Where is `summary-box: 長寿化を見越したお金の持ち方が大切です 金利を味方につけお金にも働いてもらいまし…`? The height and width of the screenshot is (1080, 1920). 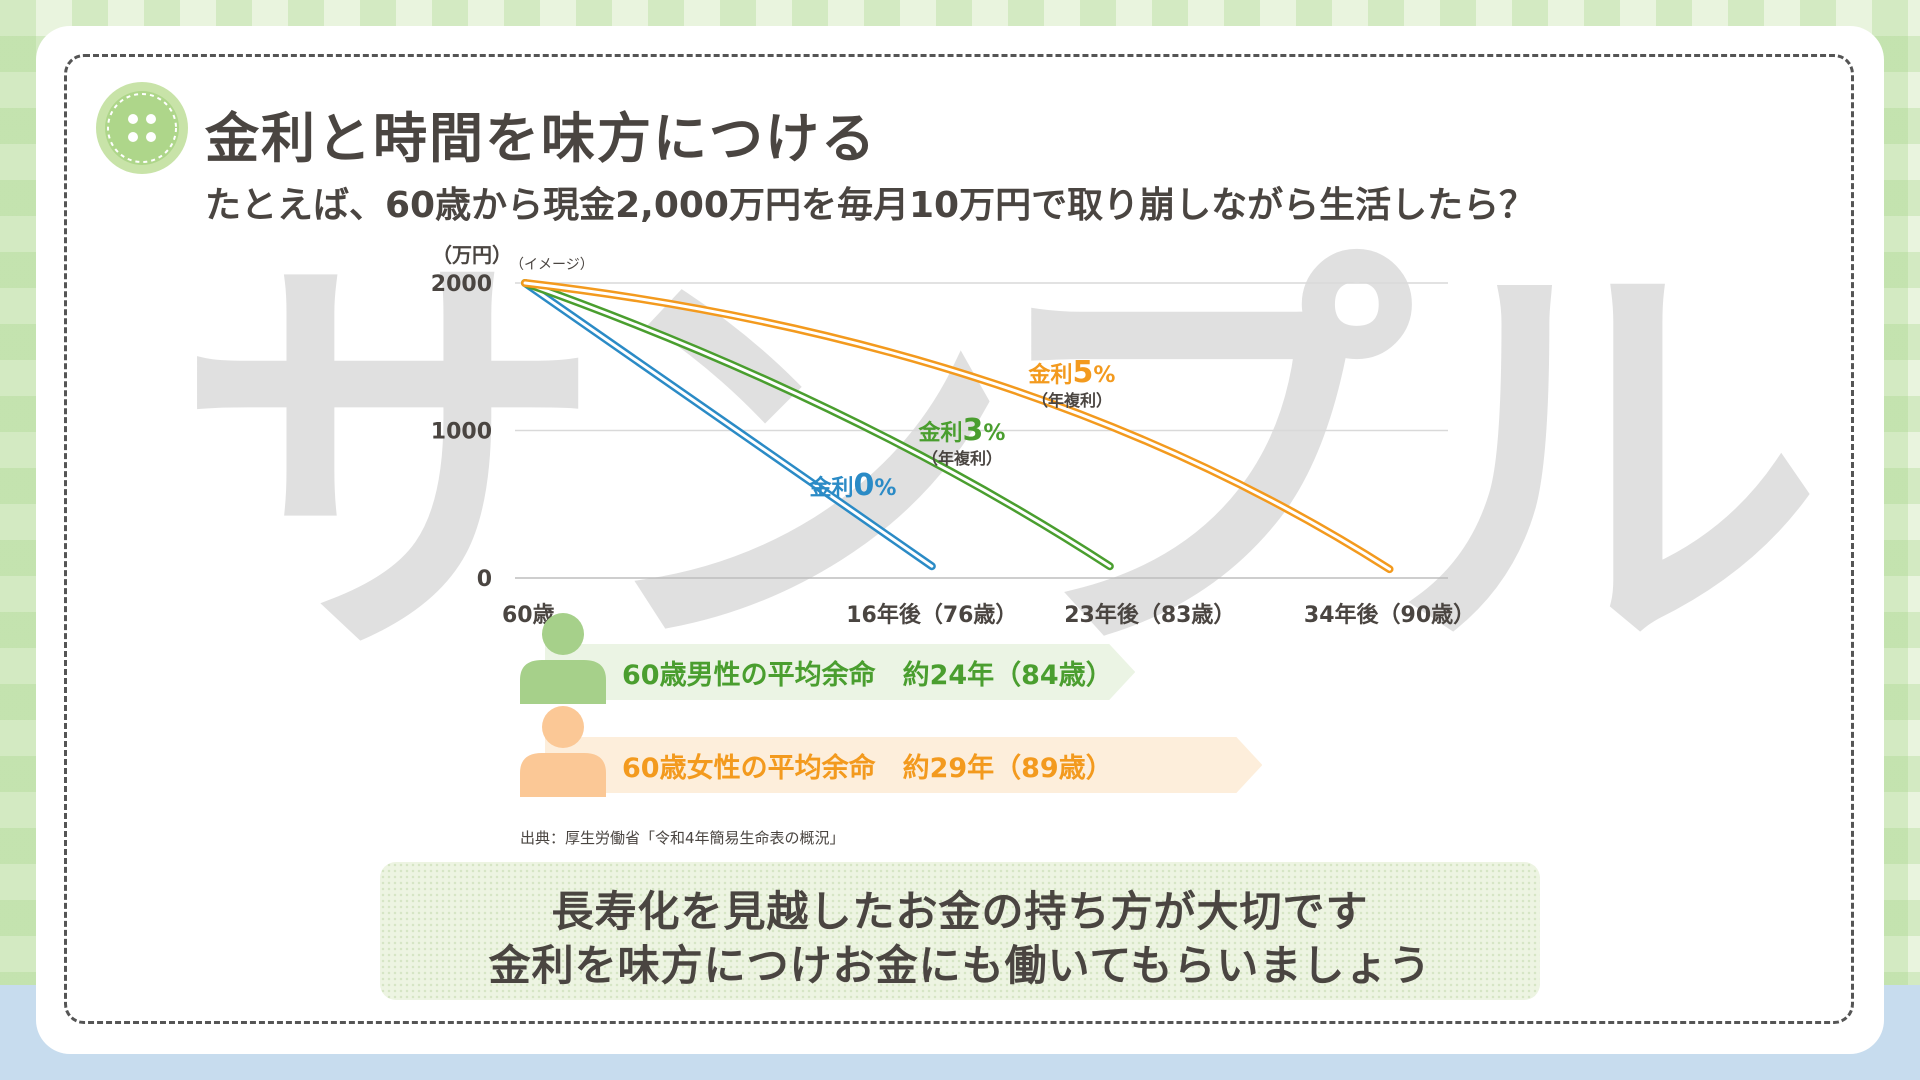 summary-box: 長寿化を見越したお金の持ち方が大切です 金利を味方につけお金にも働いてもらいまし… is located at coordinates (960, 931).